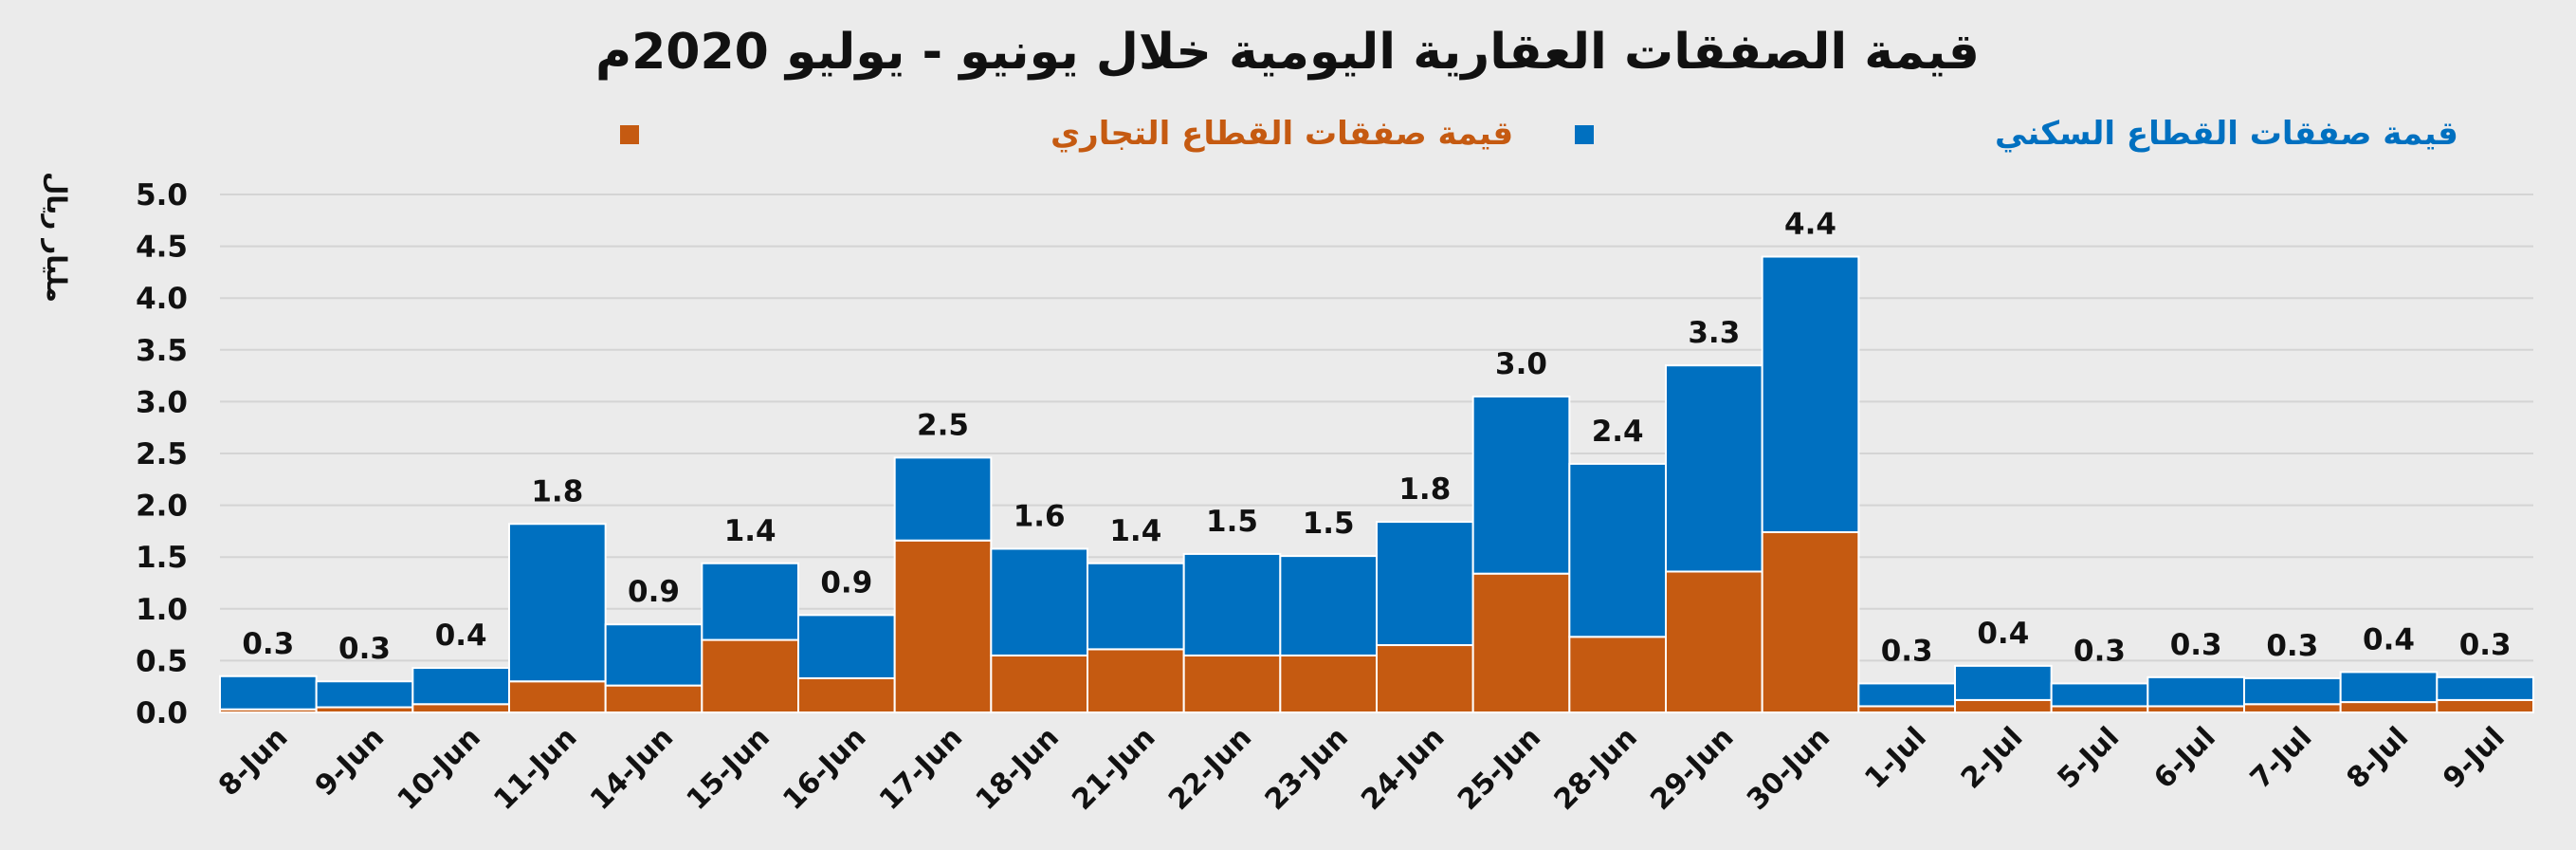  What do you see at coordinates (162, 351) in the screenshot?
I see `y-tick-label: 3.5` at bounding box center [162, 351].